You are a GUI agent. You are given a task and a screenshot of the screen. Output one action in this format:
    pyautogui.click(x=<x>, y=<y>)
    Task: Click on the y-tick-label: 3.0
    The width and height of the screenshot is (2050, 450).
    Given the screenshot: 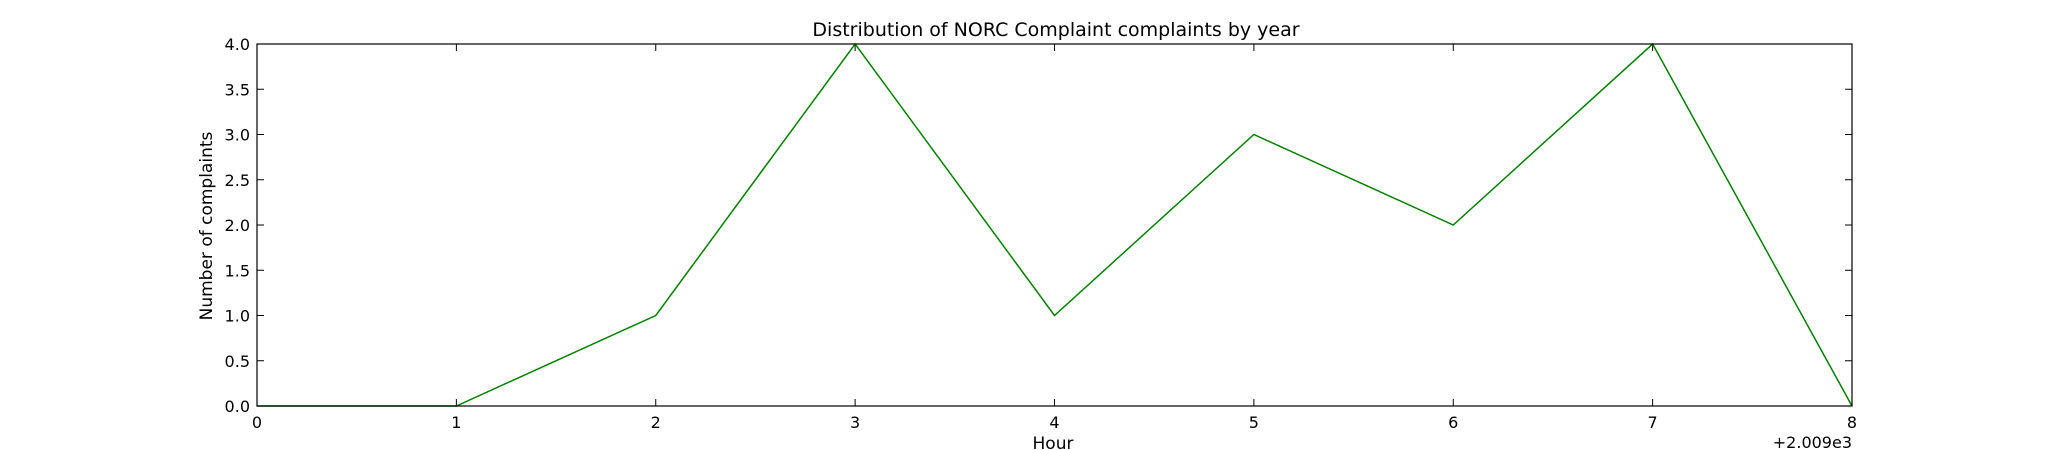 What is the action you would take?
    pyautogui.click(x=237, y=135)
    